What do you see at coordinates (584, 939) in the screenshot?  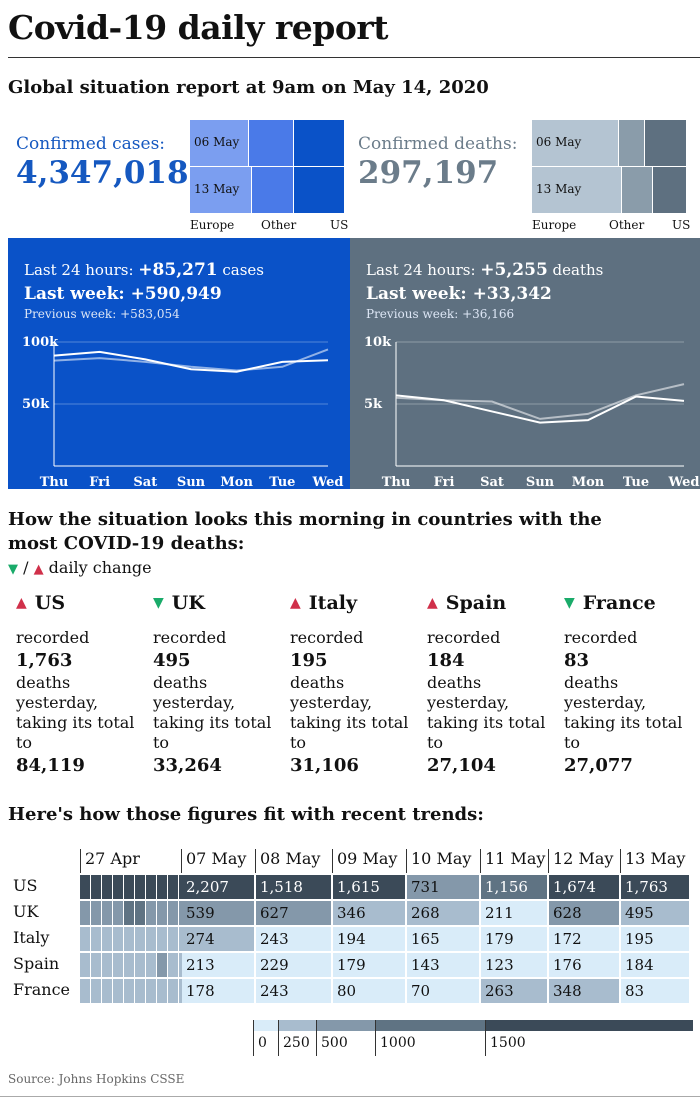 I see `heatmap-cell: 172` at bounding box center [584, 939].